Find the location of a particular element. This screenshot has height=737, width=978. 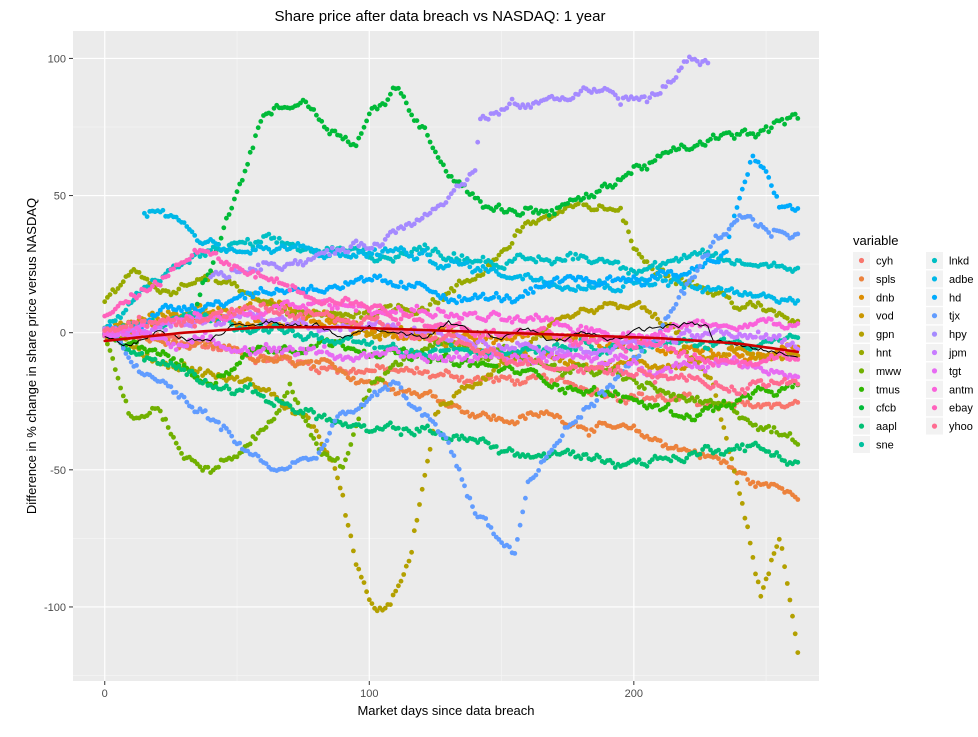

data-point-tmus is located at coordinates (641, 402).